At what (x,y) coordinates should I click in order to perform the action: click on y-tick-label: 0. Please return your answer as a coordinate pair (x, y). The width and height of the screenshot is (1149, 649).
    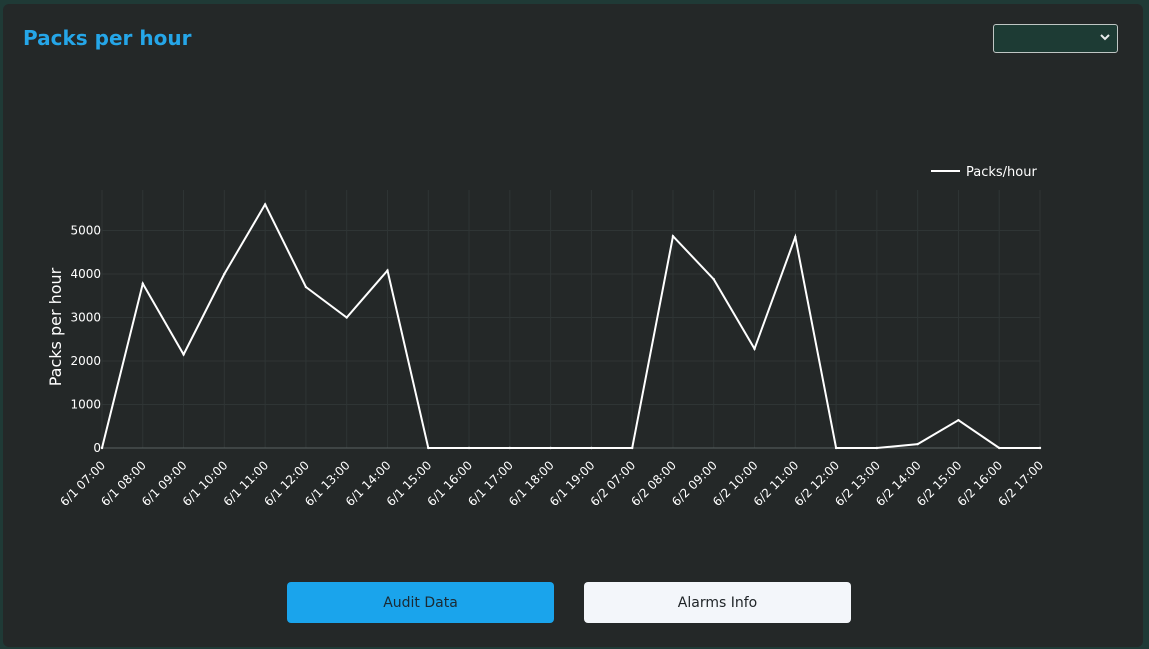
    Looking at the image, I should click on (97, 448).